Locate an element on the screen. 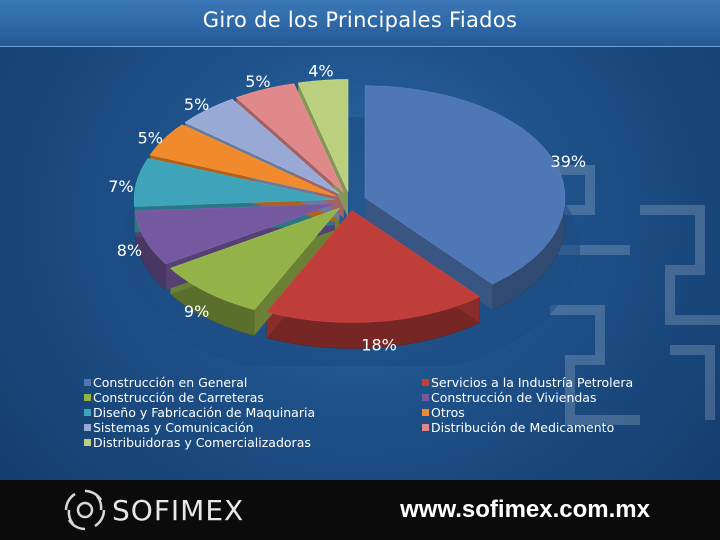 This screenshot has height=540, width=720. brand-name: SOFIMEX is located at coordinates (178, 510).